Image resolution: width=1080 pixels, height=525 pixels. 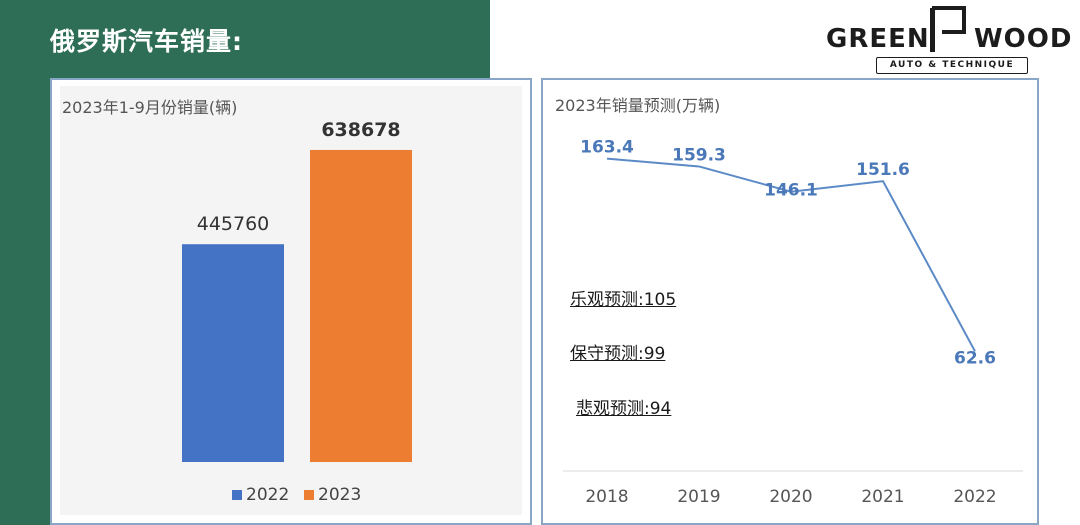 I want to click on legend-label: 2023, so click(x=339, y=495).